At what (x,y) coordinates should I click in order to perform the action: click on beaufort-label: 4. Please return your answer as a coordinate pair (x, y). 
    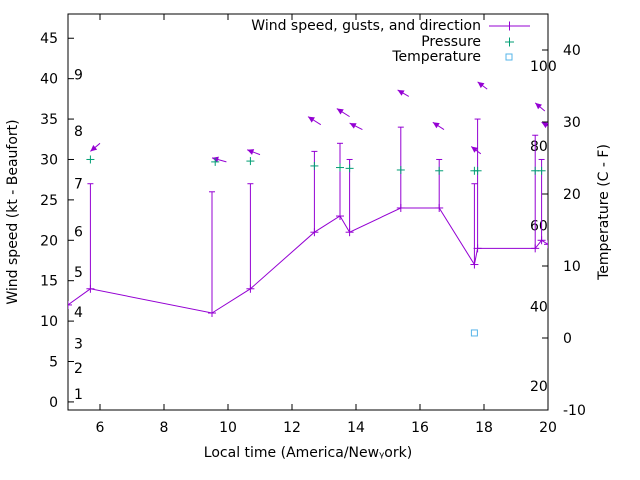
    Looking at the image, I should click on (78, 313).